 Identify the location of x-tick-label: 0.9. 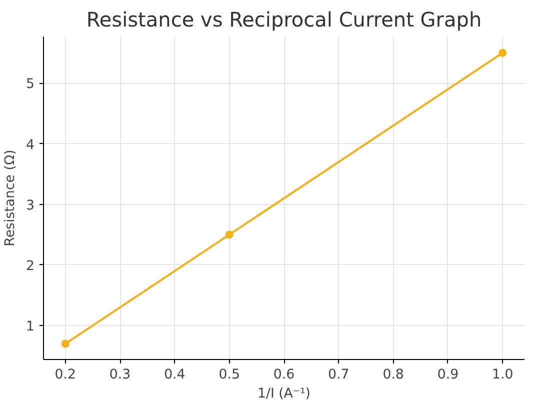
(448, 375).